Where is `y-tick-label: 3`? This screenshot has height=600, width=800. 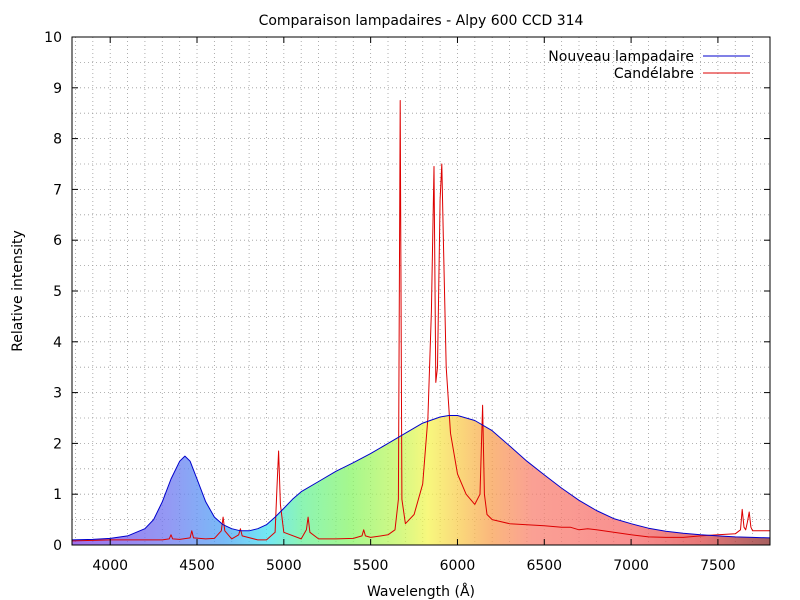
y-tick-label: 3 is located at coordinates (57, 394).